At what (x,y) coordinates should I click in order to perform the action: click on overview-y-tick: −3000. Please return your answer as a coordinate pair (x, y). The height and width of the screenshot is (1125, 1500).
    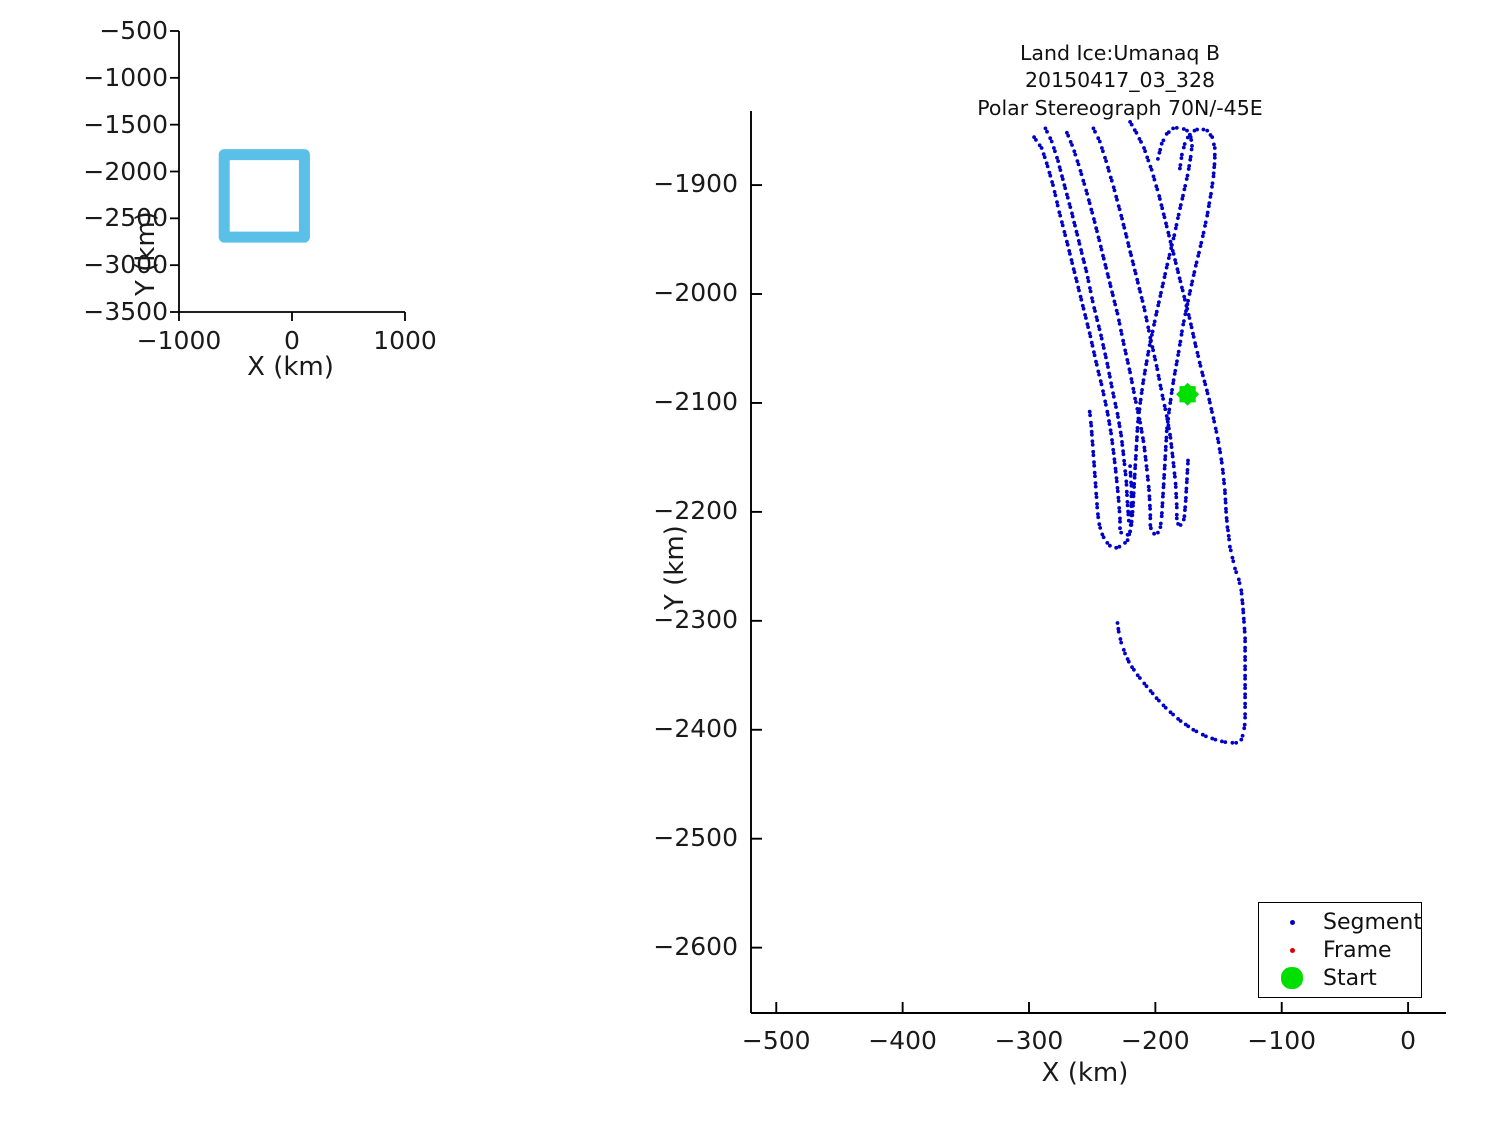
    Looking at the image, I should click on (125, 265).